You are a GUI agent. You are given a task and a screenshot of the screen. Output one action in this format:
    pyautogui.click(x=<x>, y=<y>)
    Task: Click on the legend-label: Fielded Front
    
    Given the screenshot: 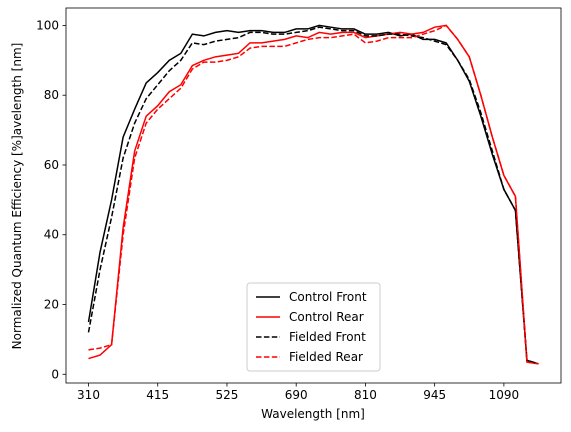 What is the action you would take?
    pyautogui.click(x=327, y=337)
    